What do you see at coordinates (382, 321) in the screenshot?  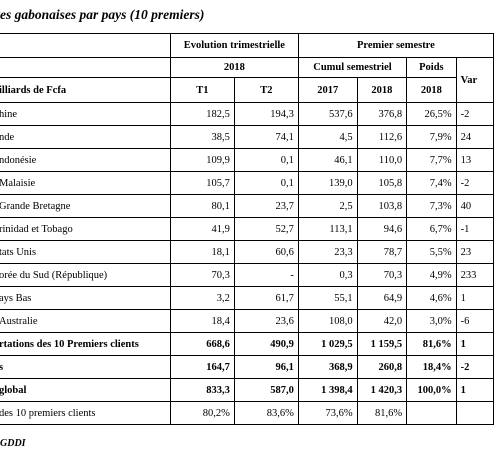 I see `cell-c2018: 42,0` at bounding box center [382, 321].